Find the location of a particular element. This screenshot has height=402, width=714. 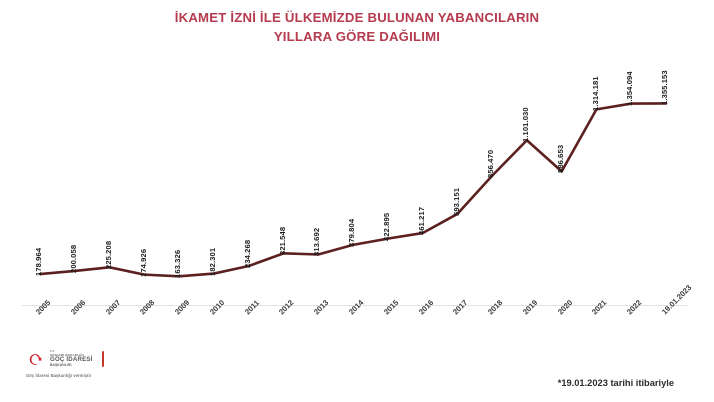

data-label: 1.355.153 is located at coordinates (665, 88).